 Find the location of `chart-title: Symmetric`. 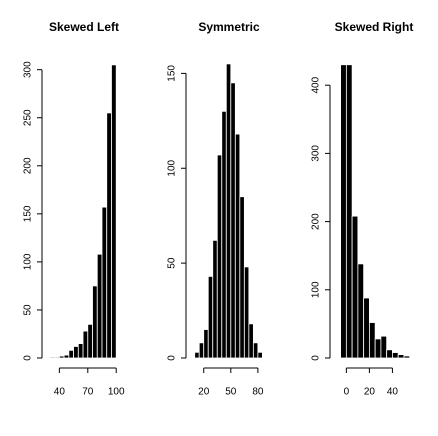

chart-title: Symmetric is located at coordinates (229, 27).